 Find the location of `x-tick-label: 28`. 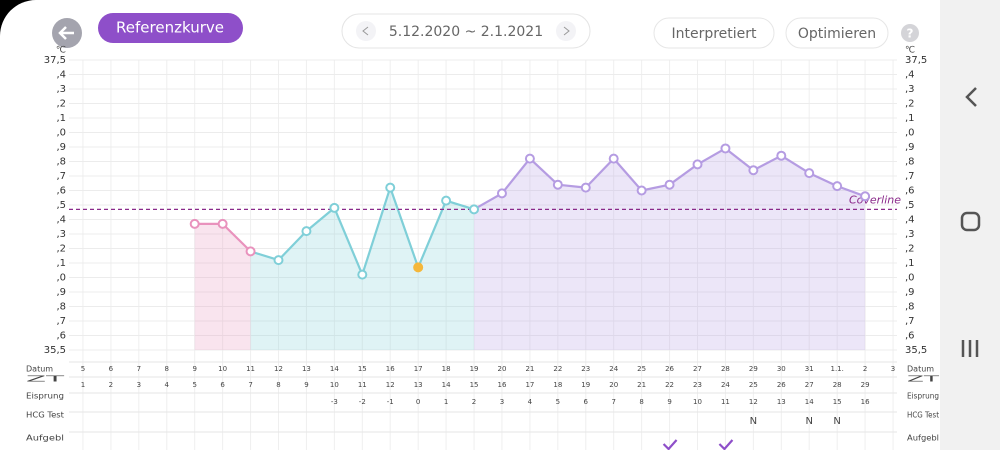

x-tick-label: 28 is located at coordinates (725, 369).